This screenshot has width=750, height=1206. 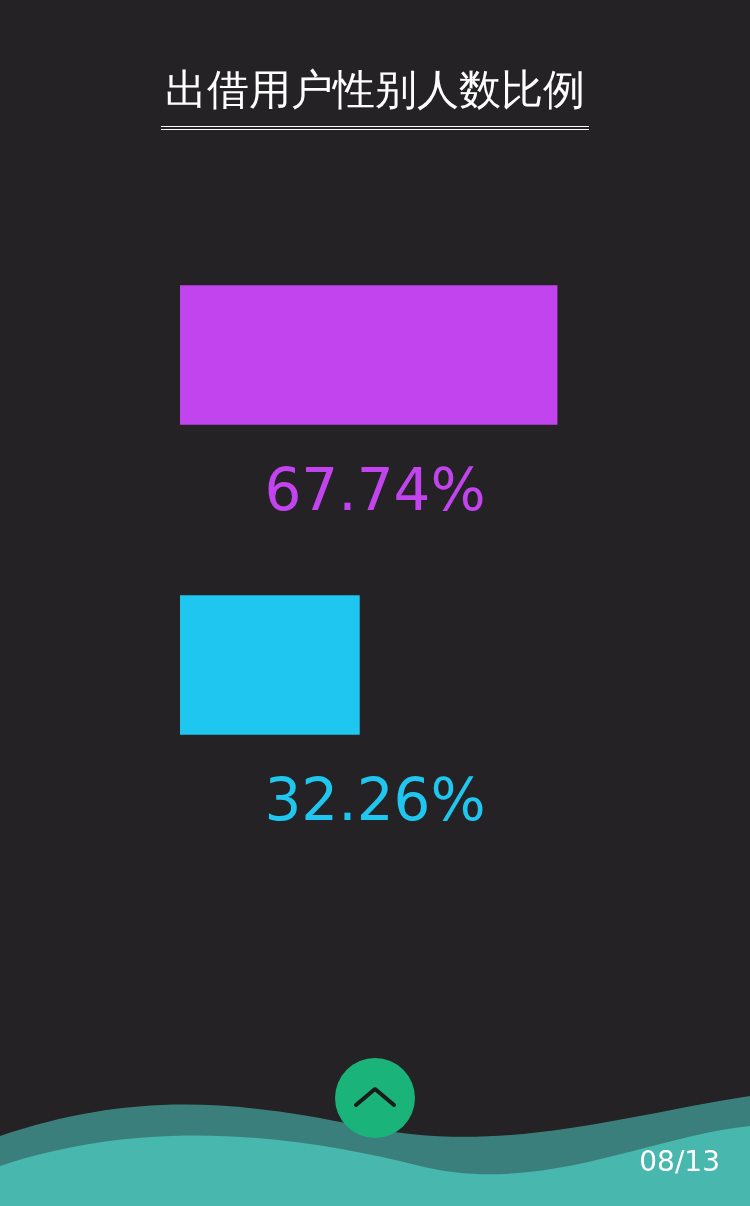 I want to click on data-label: 32.26%, so click(x=375, y=799).